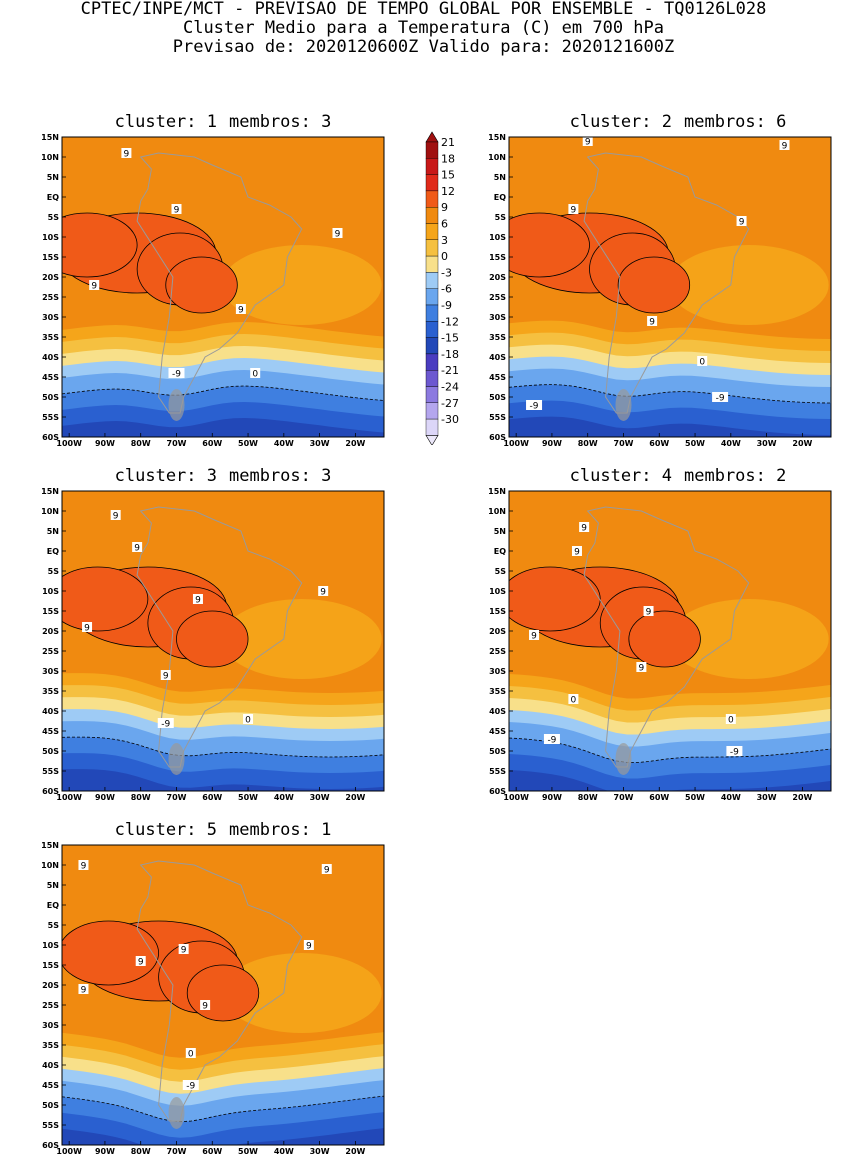 This screenshot has width=847, height=1157. Describe the element at coordinates (223, 995) in the screenshot. I see `temperature-field: 9 9 9 9 9 9 9 0 -9` at that location.